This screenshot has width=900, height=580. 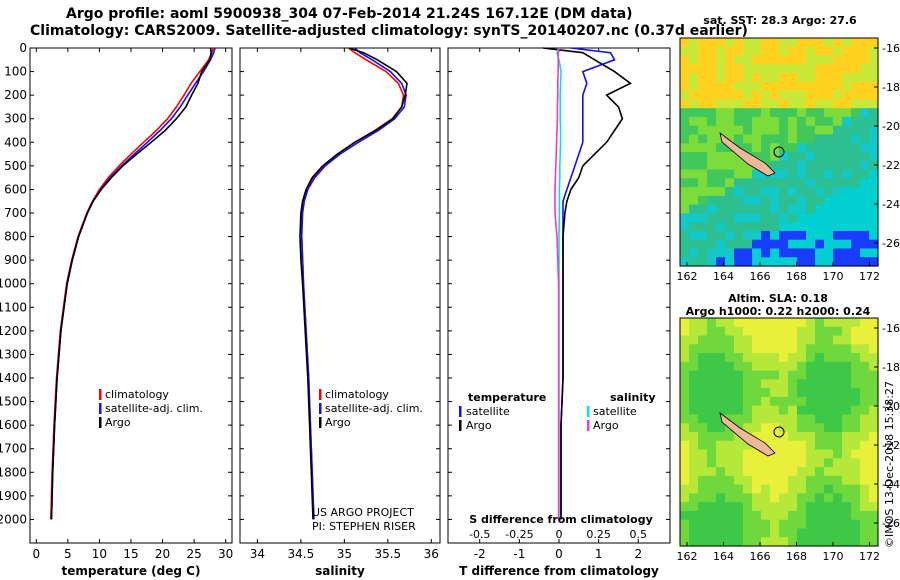 I want to click on difference-xtick-label: -2, so click(x=480, y=554).